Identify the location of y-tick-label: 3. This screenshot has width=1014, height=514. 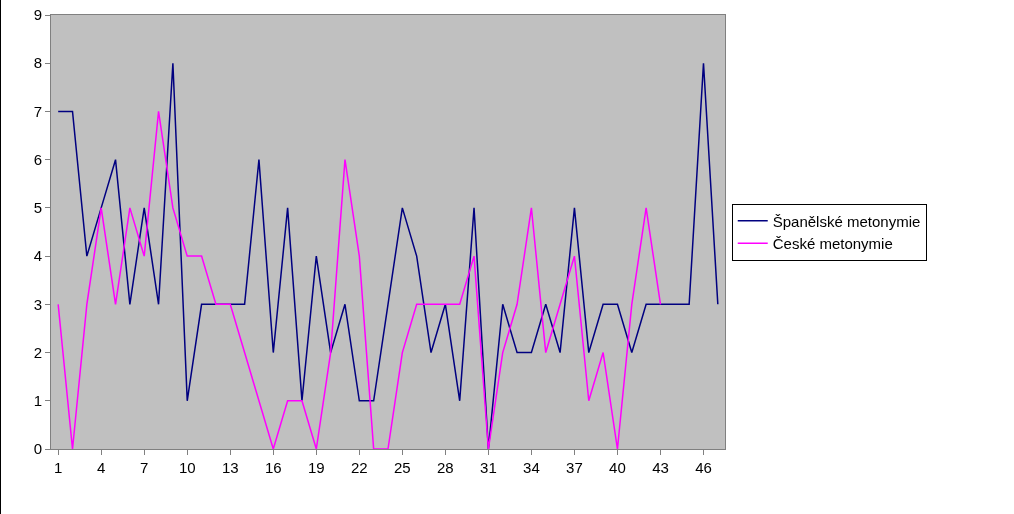
(37, 304).